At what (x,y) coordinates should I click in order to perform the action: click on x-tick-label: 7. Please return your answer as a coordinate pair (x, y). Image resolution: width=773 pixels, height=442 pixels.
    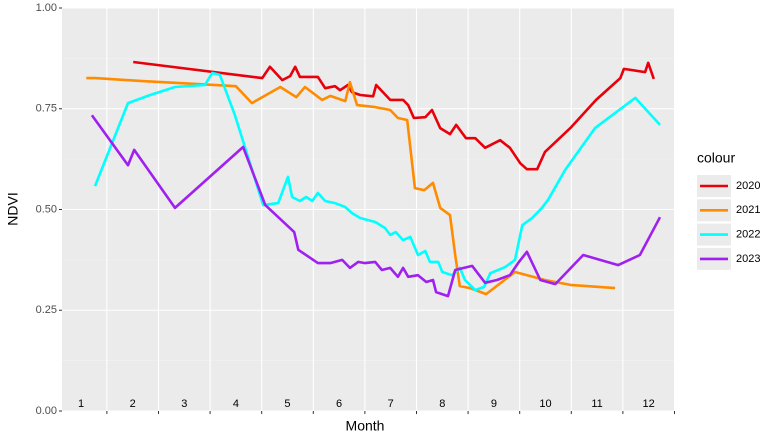
    Looking at the image, I should click on (391, 404).